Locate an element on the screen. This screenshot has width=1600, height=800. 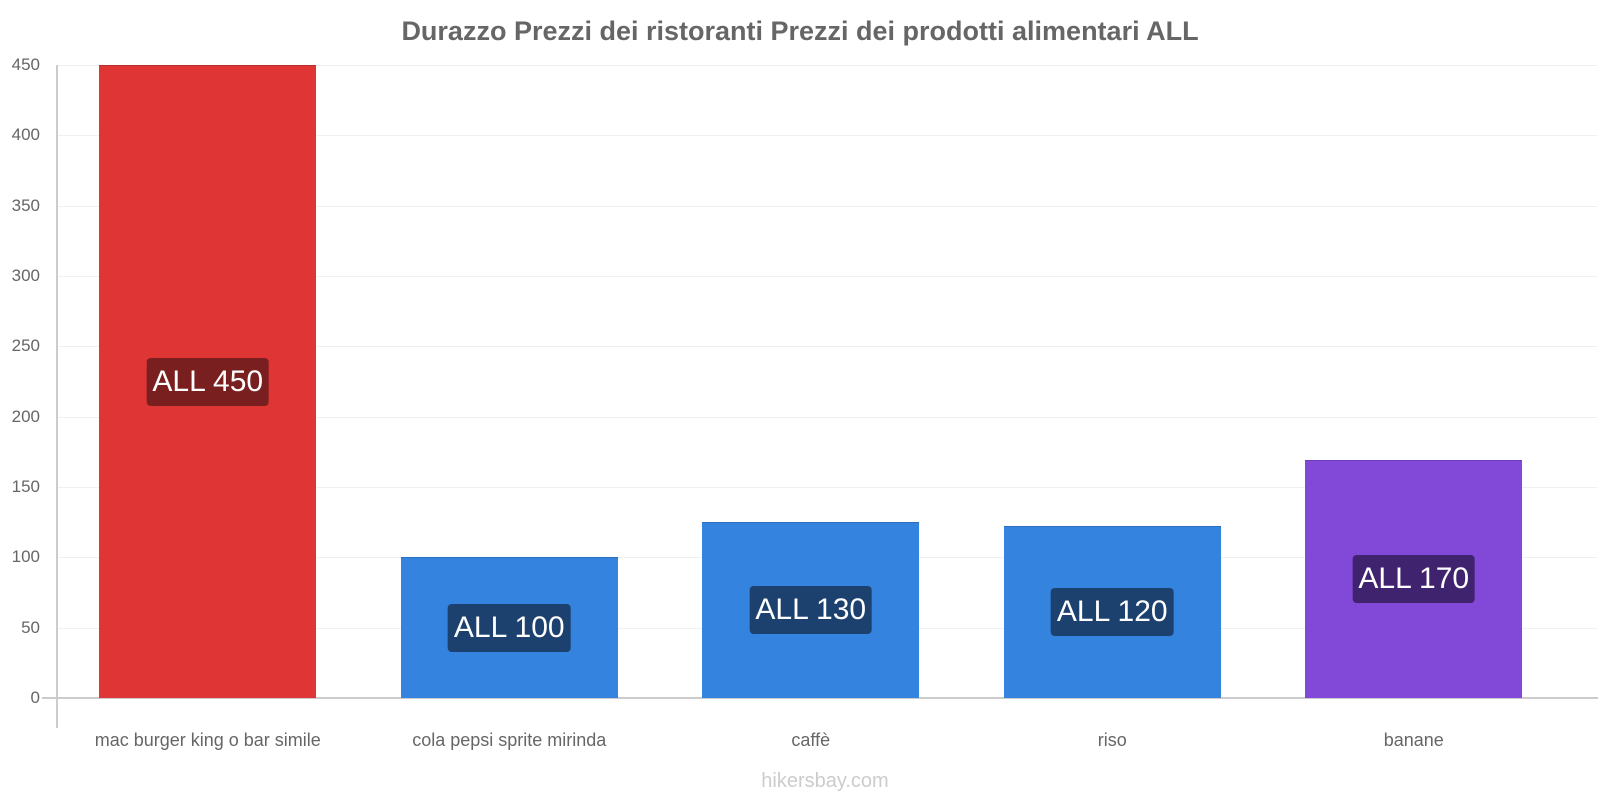
value-label: ALL 130 is located at coordinates (811, 610).